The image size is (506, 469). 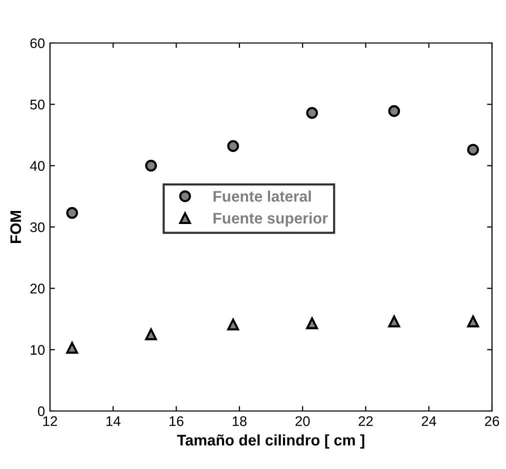 I want to click on y-axis-title: FOM, so click(x=16, y=227).